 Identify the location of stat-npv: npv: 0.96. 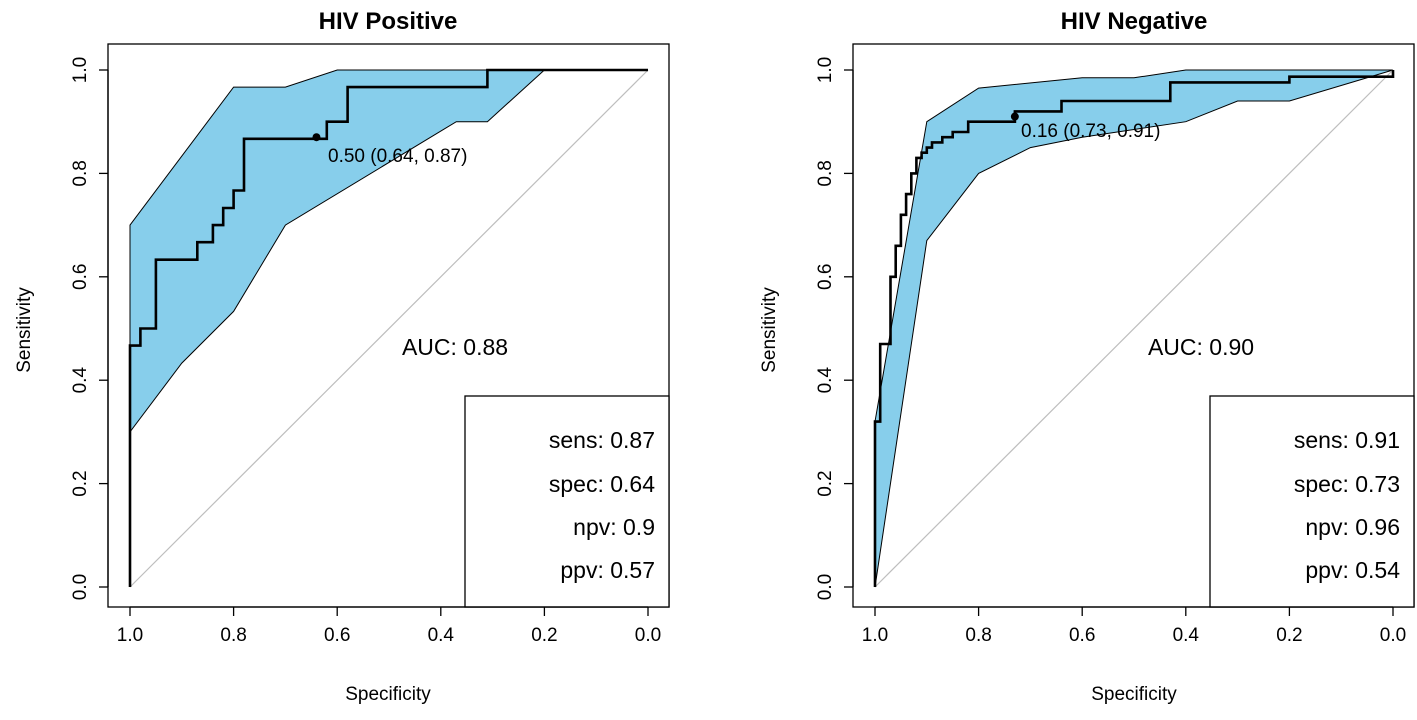
(1352, 527).